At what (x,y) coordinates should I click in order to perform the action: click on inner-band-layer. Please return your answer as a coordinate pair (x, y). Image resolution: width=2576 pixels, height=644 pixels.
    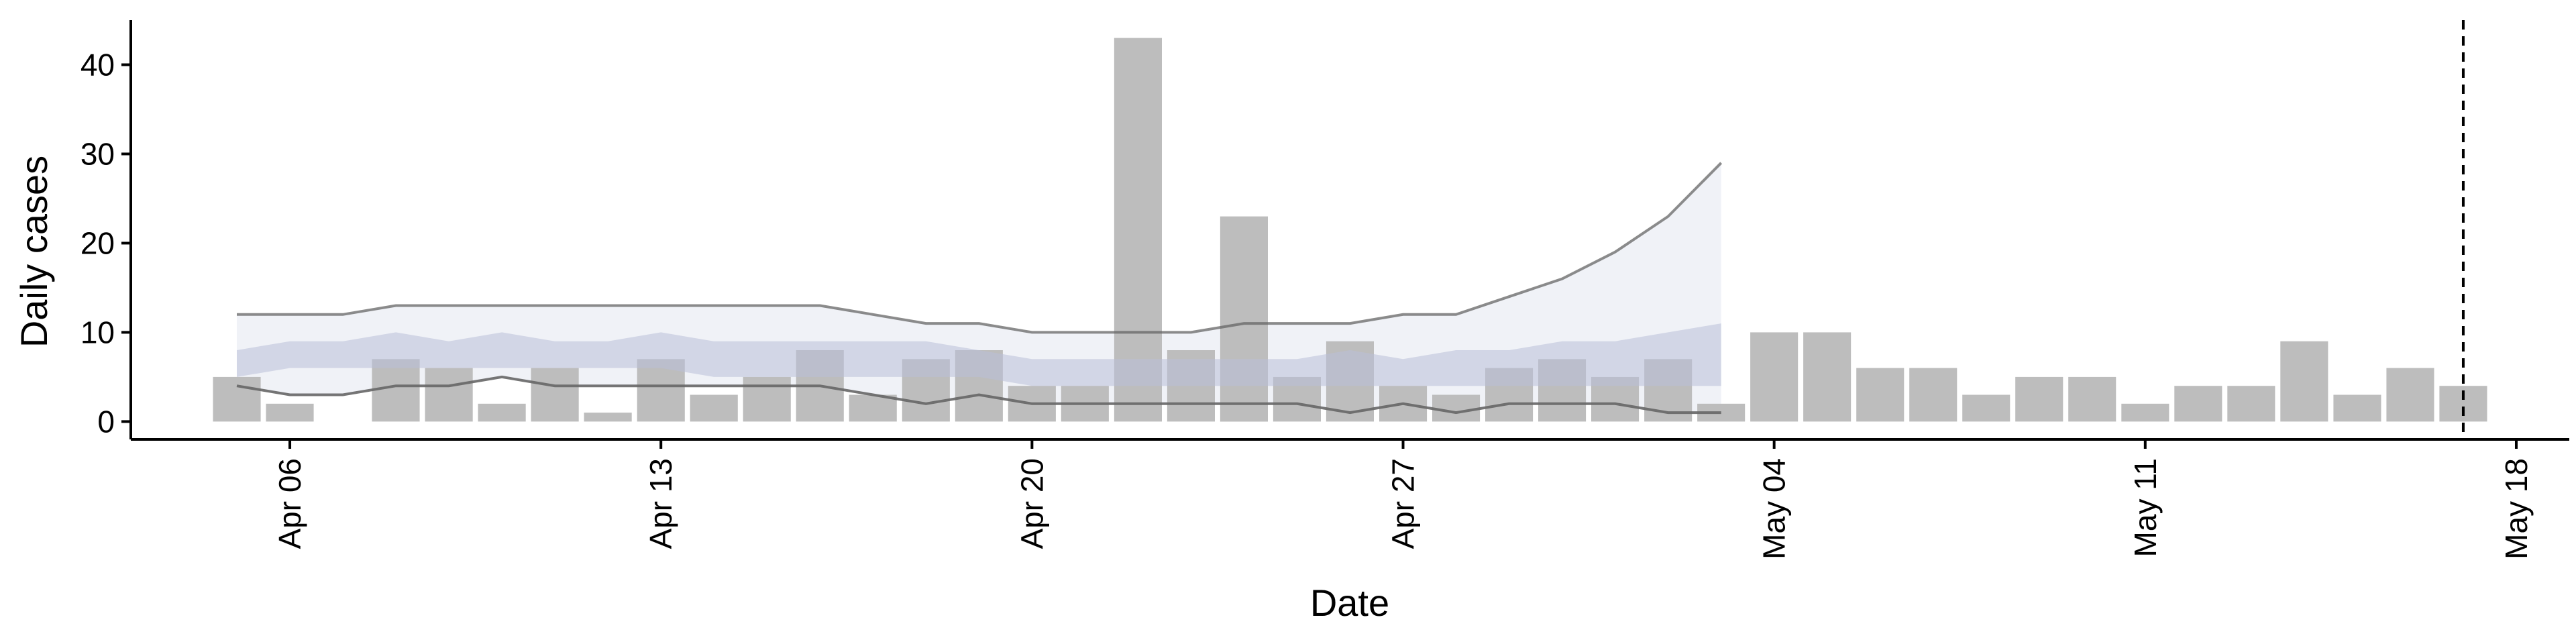
    Looking at the image, I should click on (979, 354).